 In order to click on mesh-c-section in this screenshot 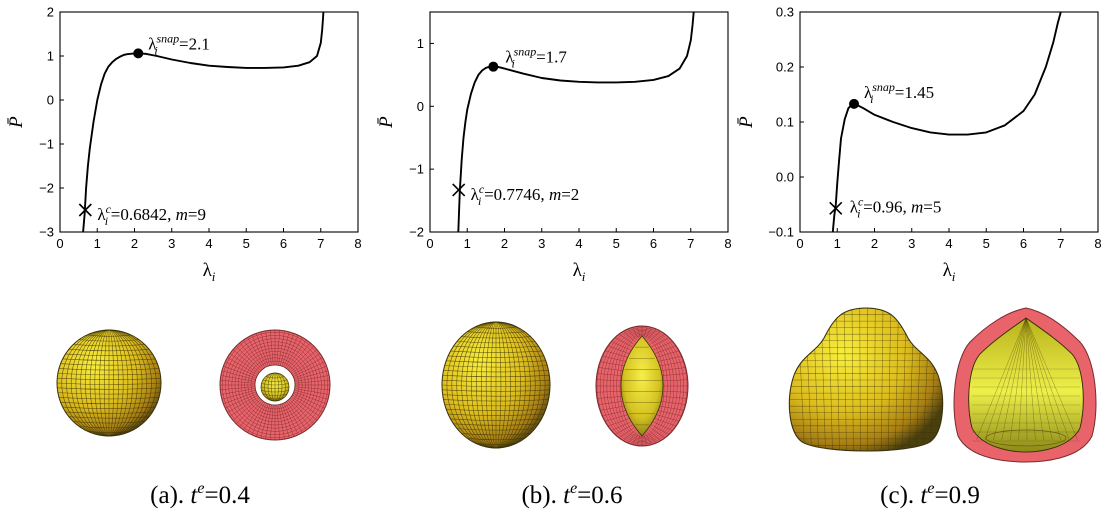, I will do `click(1025, 385)`.